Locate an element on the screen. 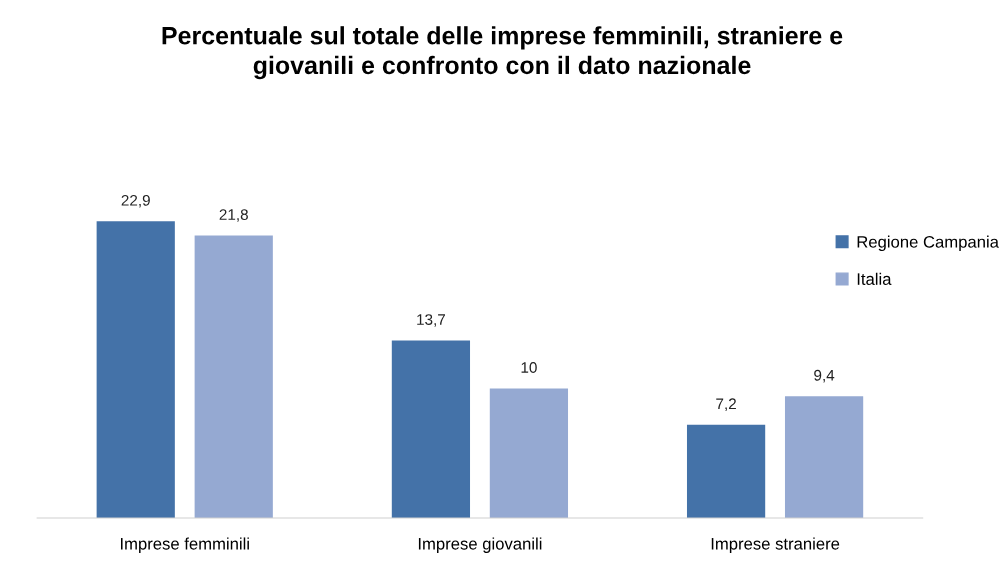 Image resolution: width=1004 pixels, height=582 pixels. data-label: 10 is located at coordinates (529, 367).